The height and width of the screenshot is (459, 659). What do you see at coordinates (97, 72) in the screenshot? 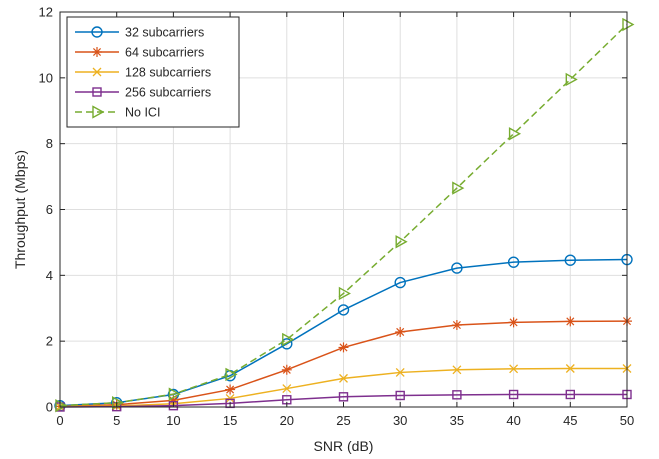
I see `legend-marker-128-subcarriers` at bounding box center [97, 72].